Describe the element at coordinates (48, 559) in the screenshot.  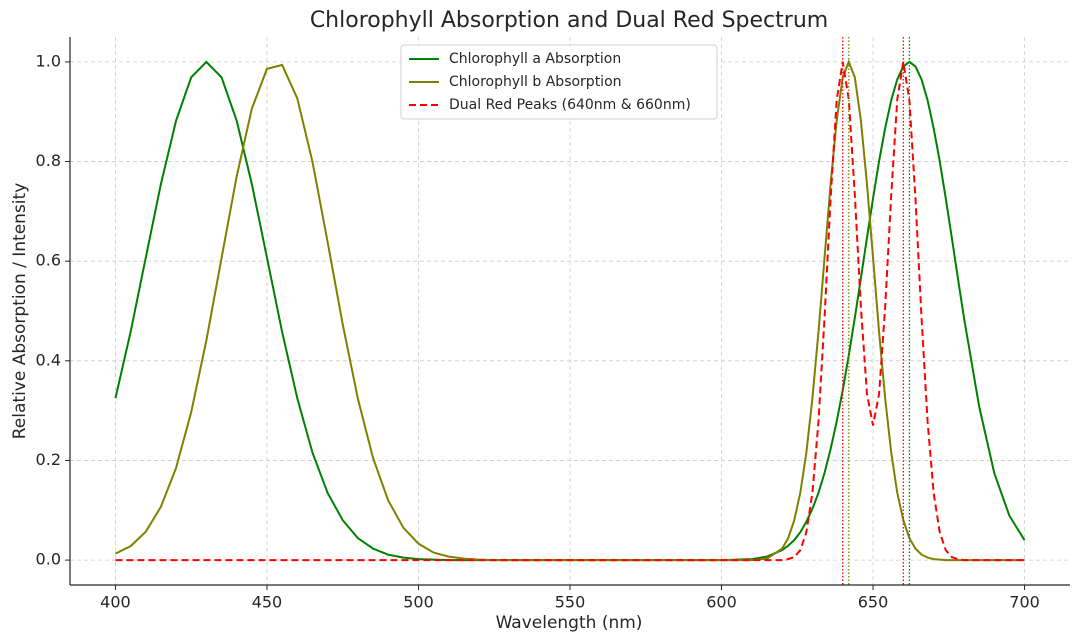
I see `y-tick-label: 0.0` at that location.